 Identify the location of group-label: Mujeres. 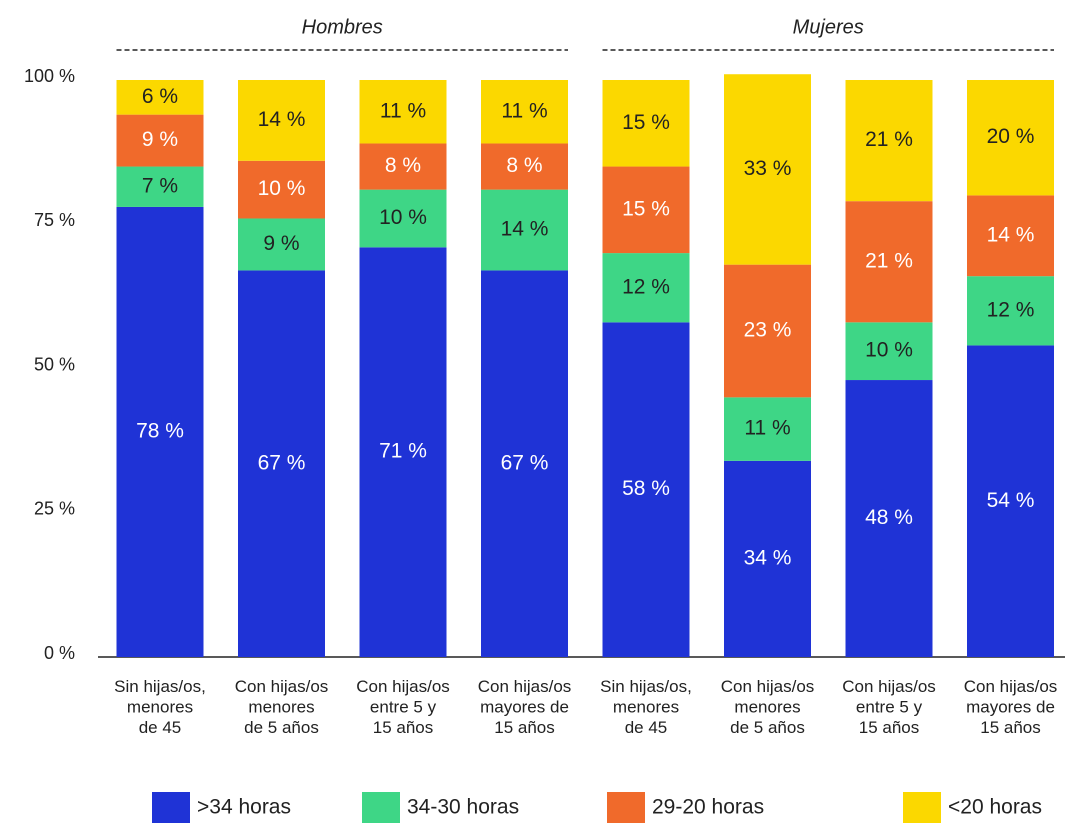
(828, 27).